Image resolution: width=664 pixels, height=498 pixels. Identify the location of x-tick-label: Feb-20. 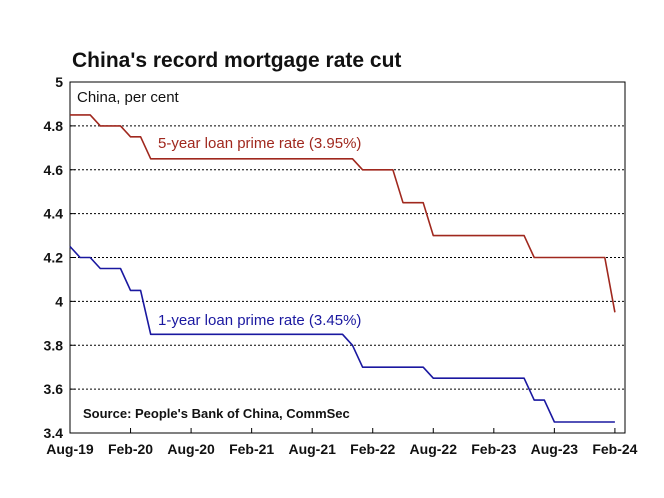
(130, 449).